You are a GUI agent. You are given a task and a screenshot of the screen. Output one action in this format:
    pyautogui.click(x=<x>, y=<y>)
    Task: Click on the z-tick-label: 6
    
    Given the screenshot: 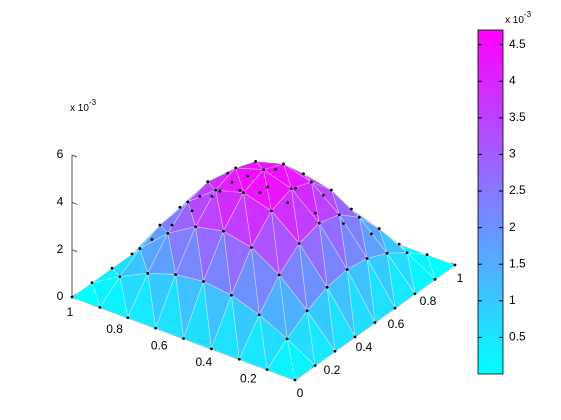 What is the action you would take?
    pyautogui.click(x=60, y=154)
    